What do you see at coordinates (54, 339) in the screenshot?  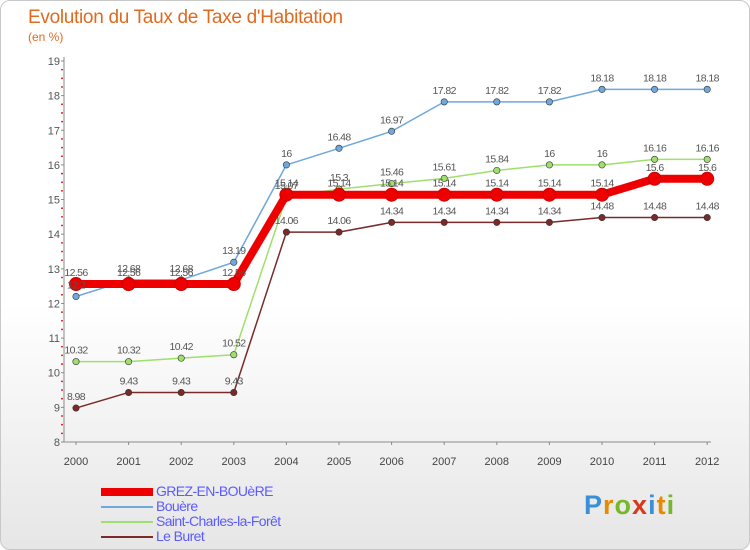 I see `y-tick-label: 11` at bounding box center [54, 339].